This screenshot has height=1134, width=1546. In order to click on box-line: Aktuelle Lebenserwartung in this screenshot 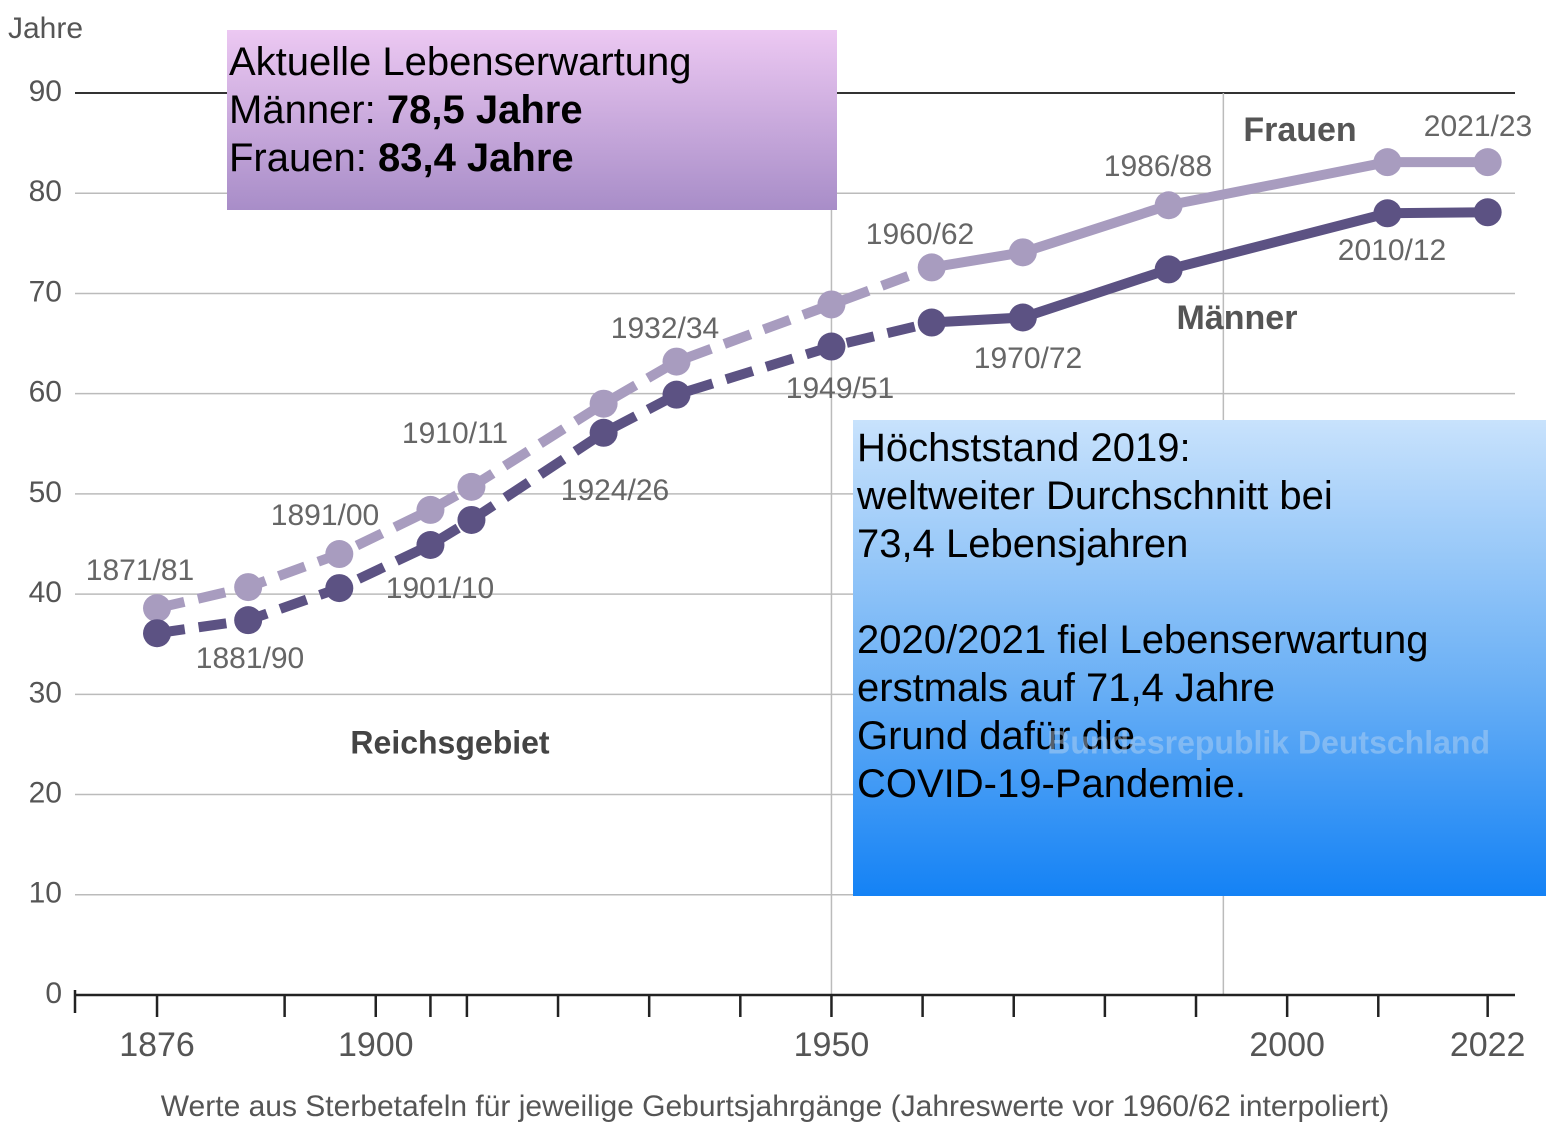, I will do `click(533, 62)`.